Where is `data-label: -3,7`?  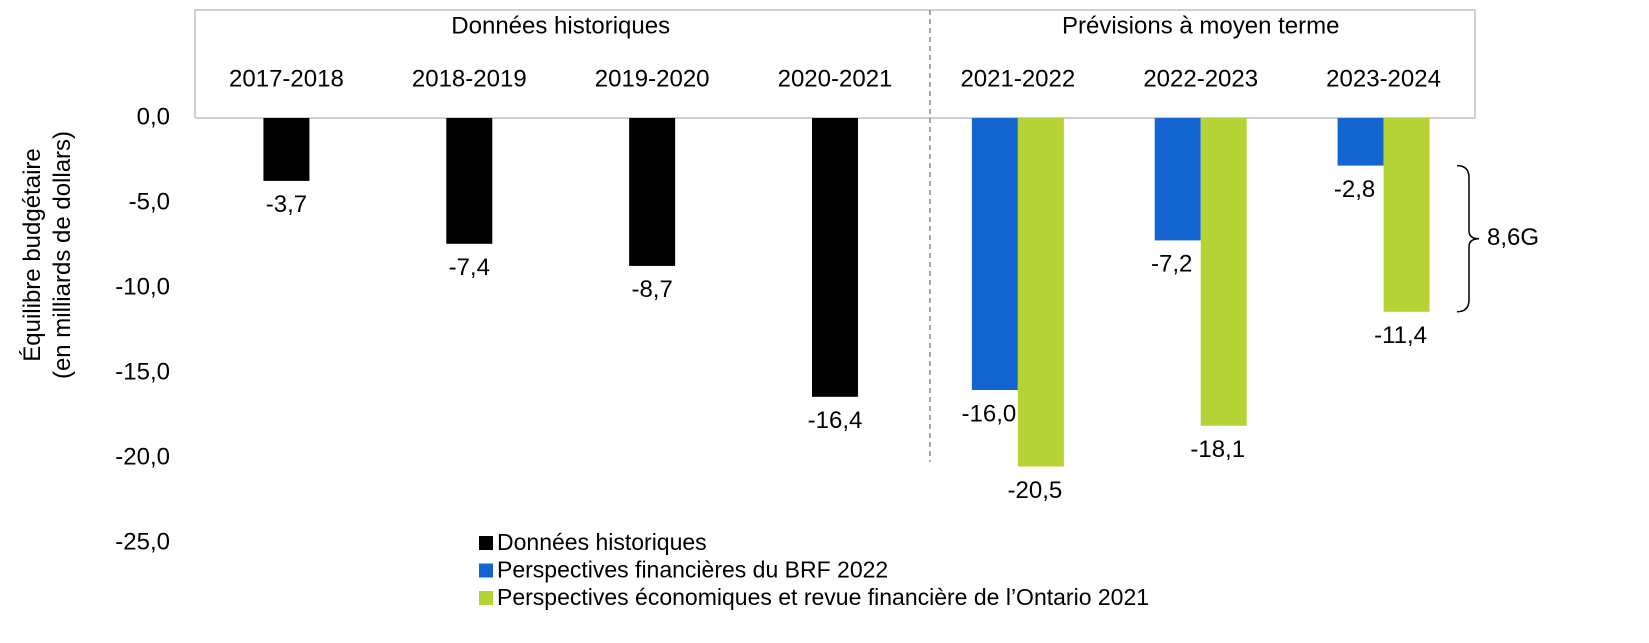
data-label: -3,7 is located at coordinates (286, 204).